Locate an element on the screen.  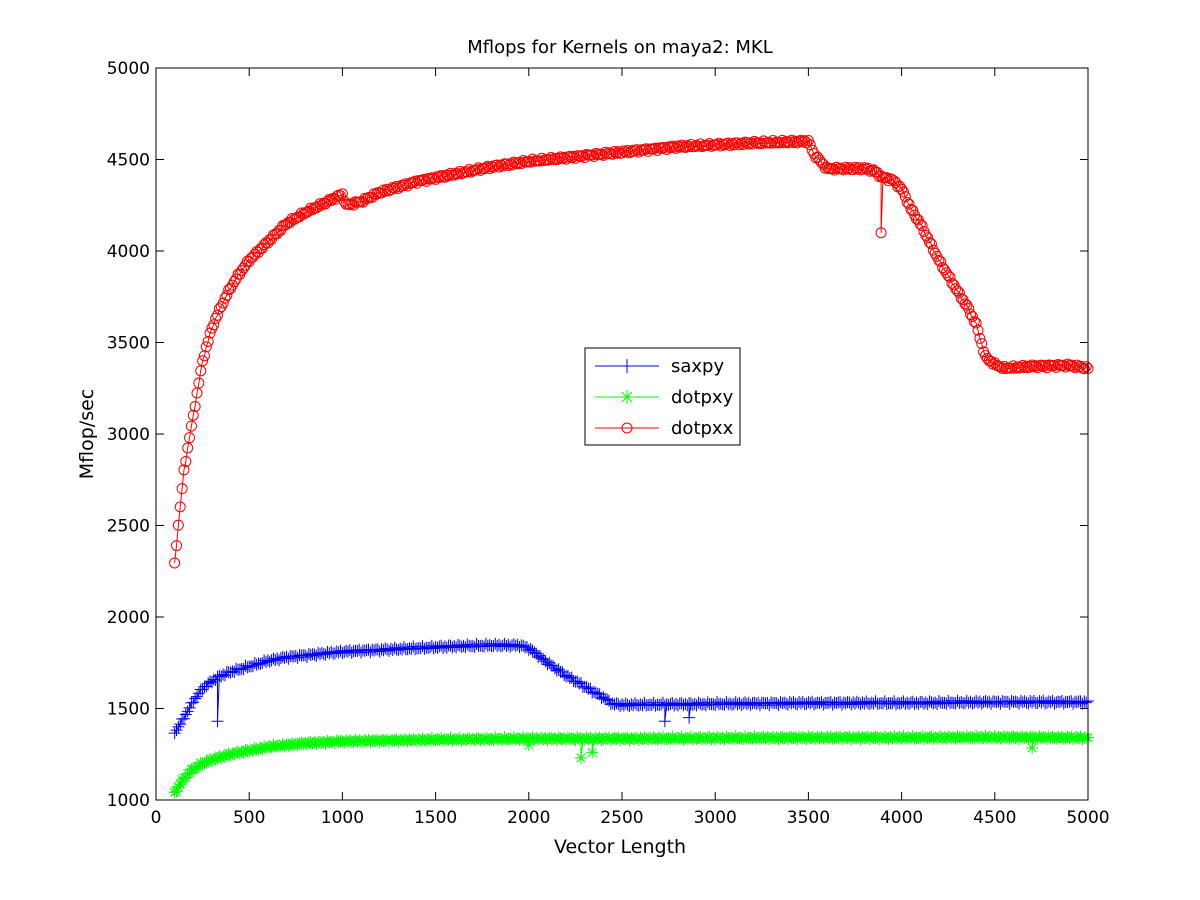
y-axis-label: Mflop/sec is located at coordinates (87, 434).